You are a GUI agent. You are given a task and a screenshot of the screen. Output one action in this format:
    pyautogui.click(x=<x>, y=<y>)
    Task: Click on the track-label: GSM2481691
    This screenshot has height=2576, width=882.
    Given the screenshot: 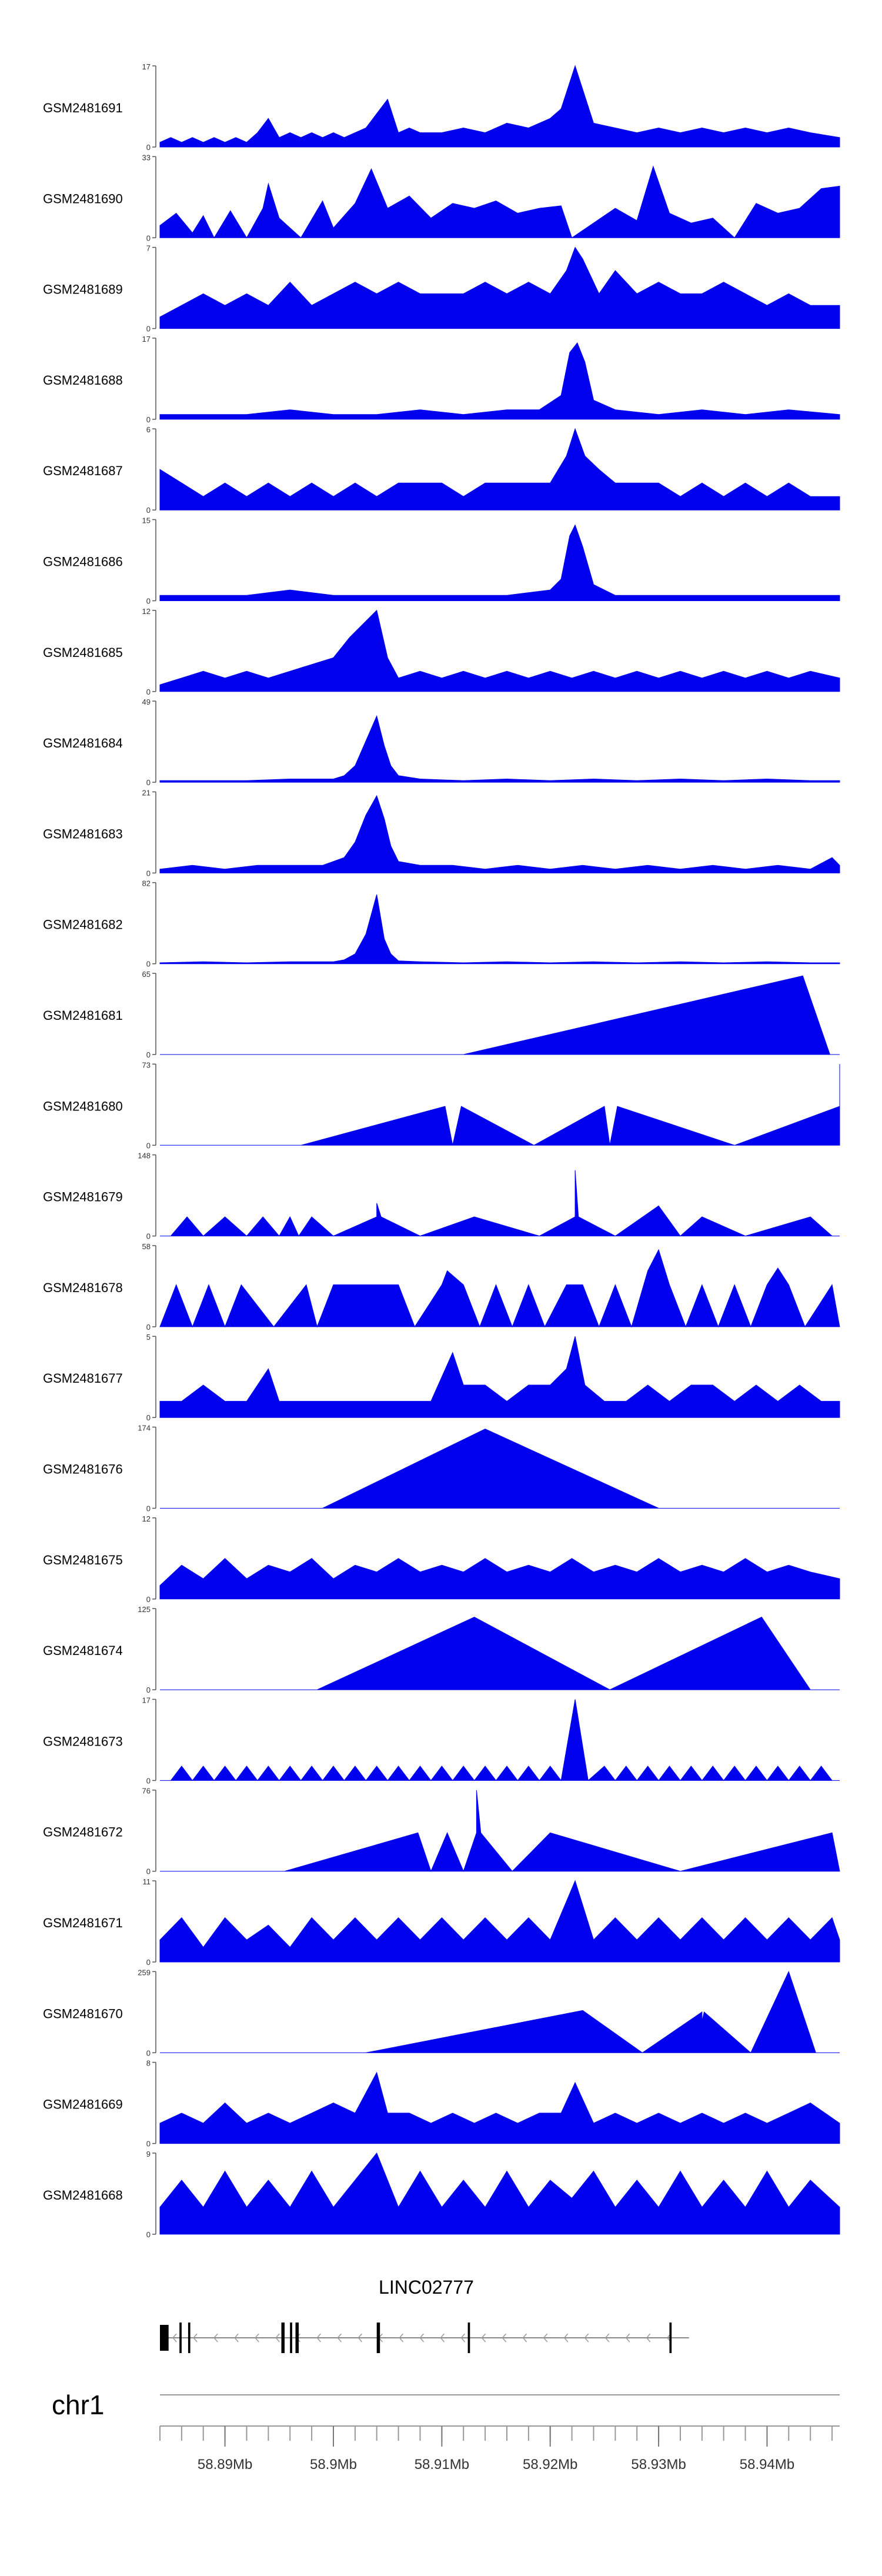 What is the action you would take?
    pyautogui.click(x=83, y=108)
    